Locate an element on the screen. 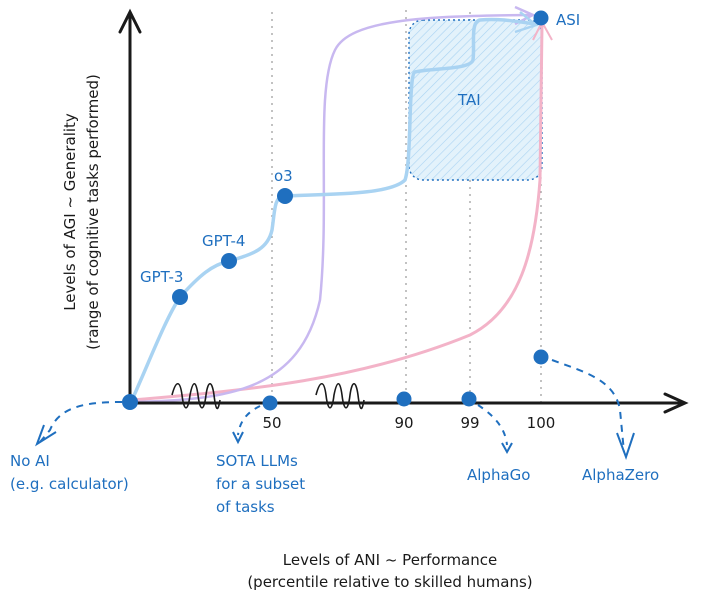  llm-arrowhead is located at coordinates (526, 22).